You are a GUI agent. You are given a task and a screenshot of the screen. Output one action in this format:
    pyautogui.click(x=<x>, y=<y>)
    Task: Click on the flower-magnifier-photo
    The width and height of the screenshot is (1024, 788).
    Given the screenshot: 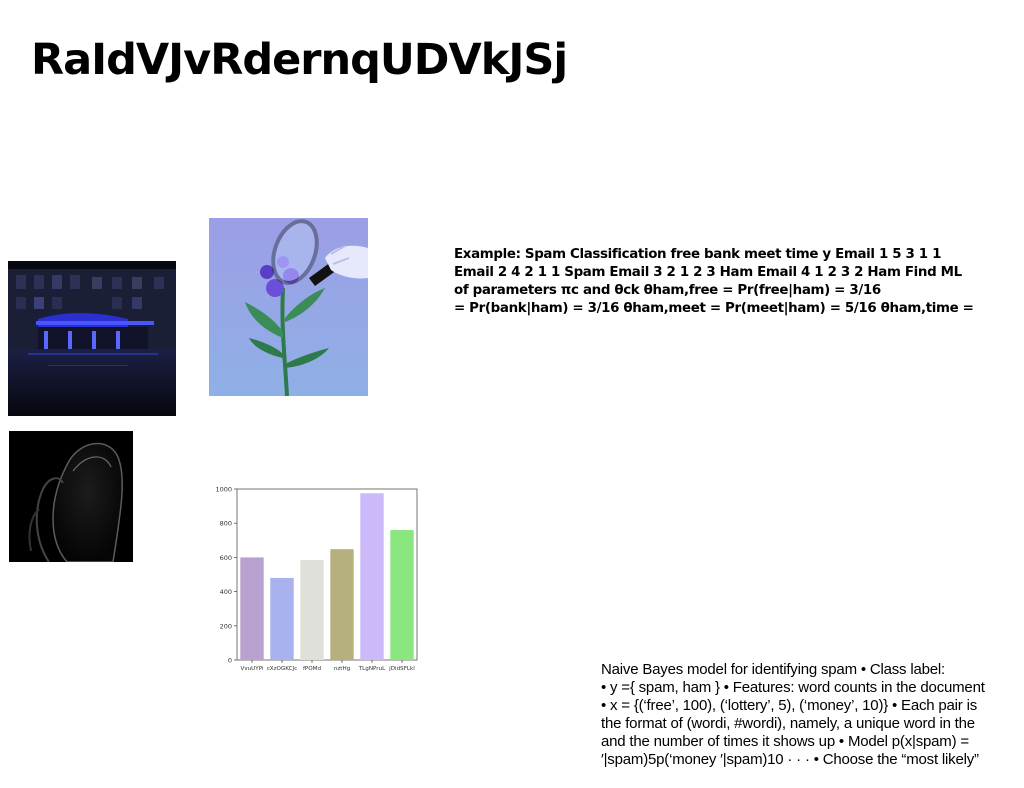 What is the action you would take?
    pyautogui.click(x=288, y=307)
    